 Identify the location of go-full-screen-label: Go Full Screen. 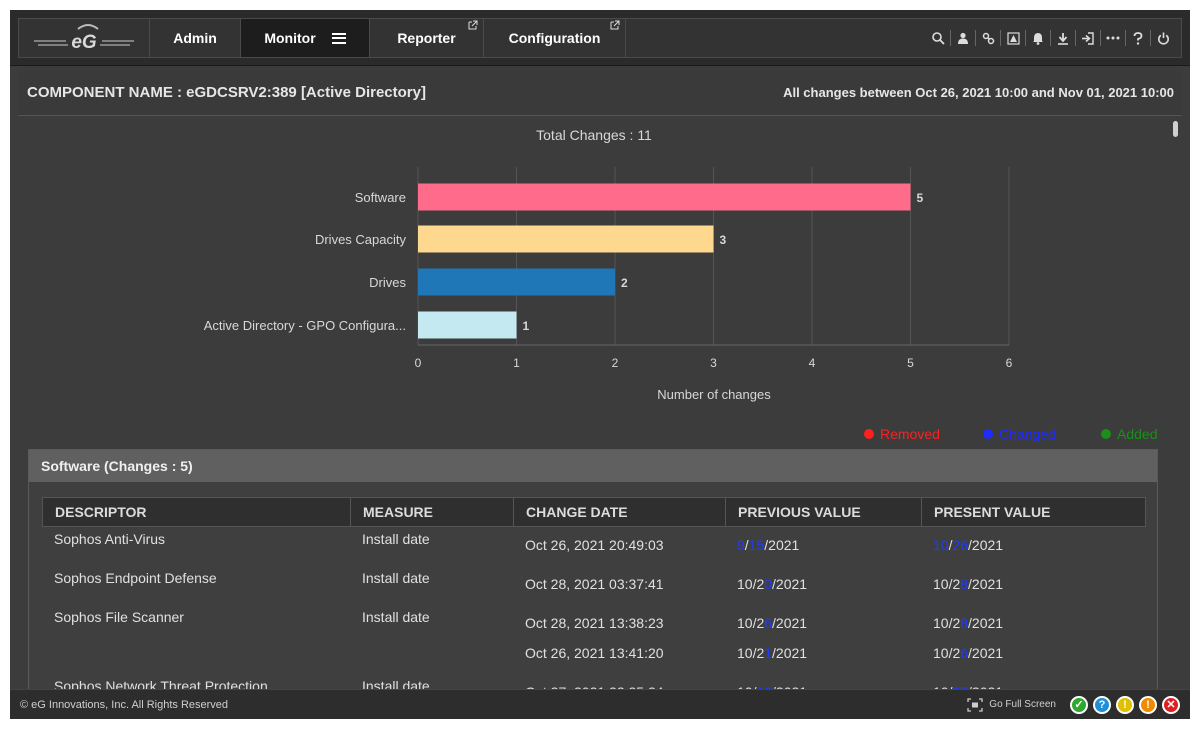
(1022, 704).